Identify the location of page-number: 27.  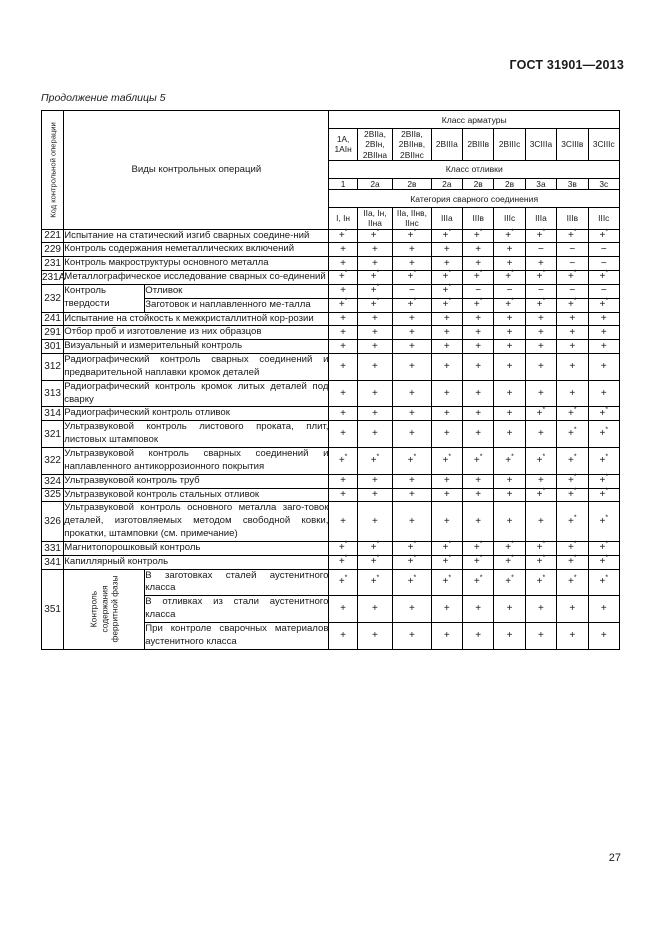
(614, 858).